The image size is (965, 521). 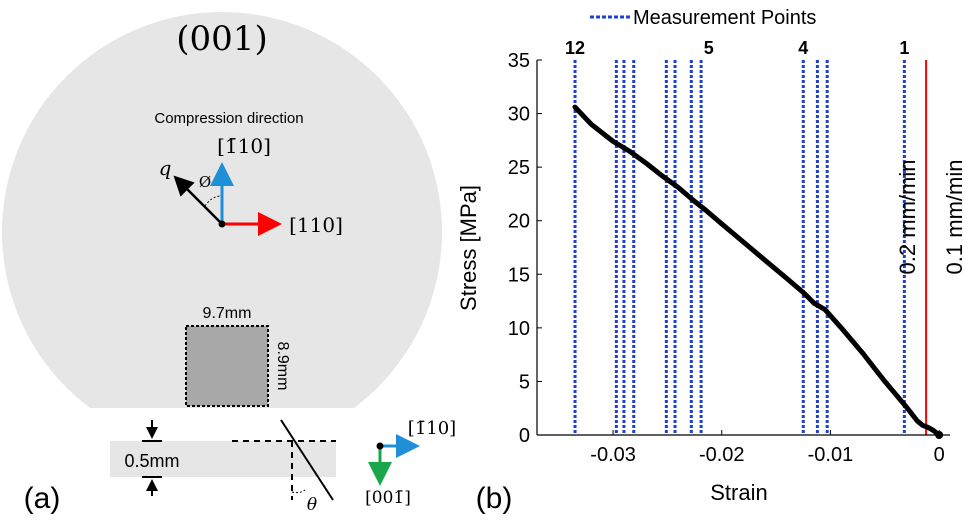 I want to click on measurement-point-number: 5, so click(x=709, y=48).